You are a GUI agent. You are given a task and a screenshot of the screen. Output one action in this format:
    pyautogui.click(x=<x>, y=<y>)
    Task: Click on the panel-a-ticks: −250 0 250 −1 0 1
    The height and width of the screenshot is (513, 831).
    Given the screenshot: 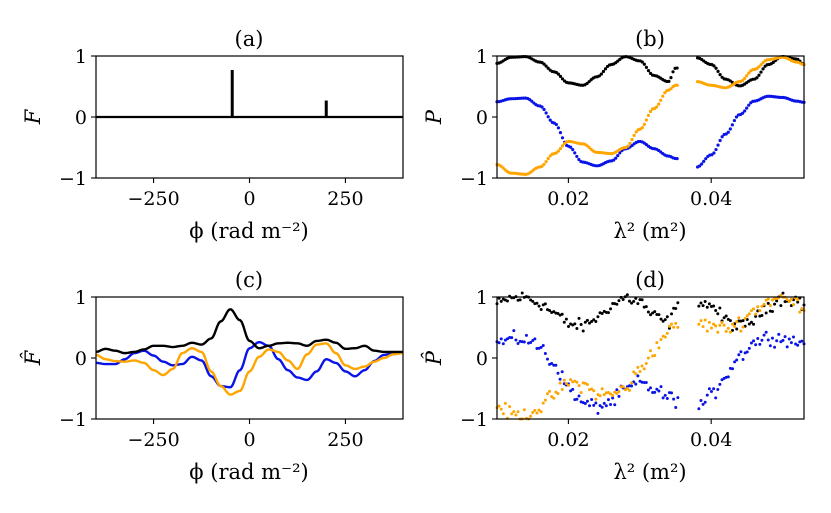 What is the action you would take?
    pyautogui.click(x=211, y=128)
    